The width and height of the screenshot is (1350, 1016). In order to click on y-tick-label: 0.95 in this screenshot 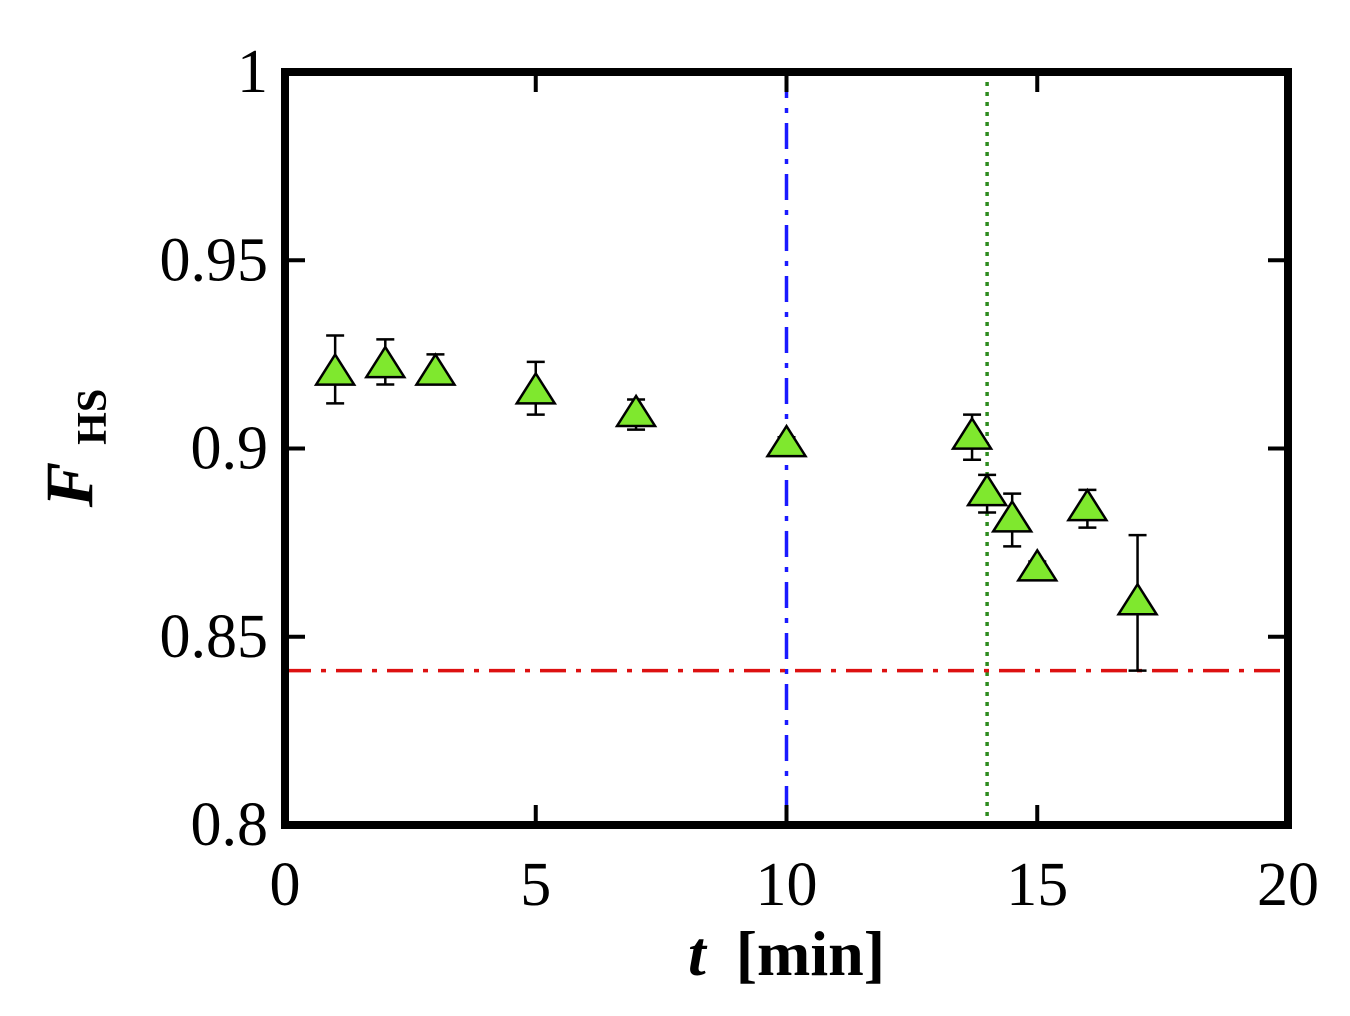, I will do `click(214, 260)`.